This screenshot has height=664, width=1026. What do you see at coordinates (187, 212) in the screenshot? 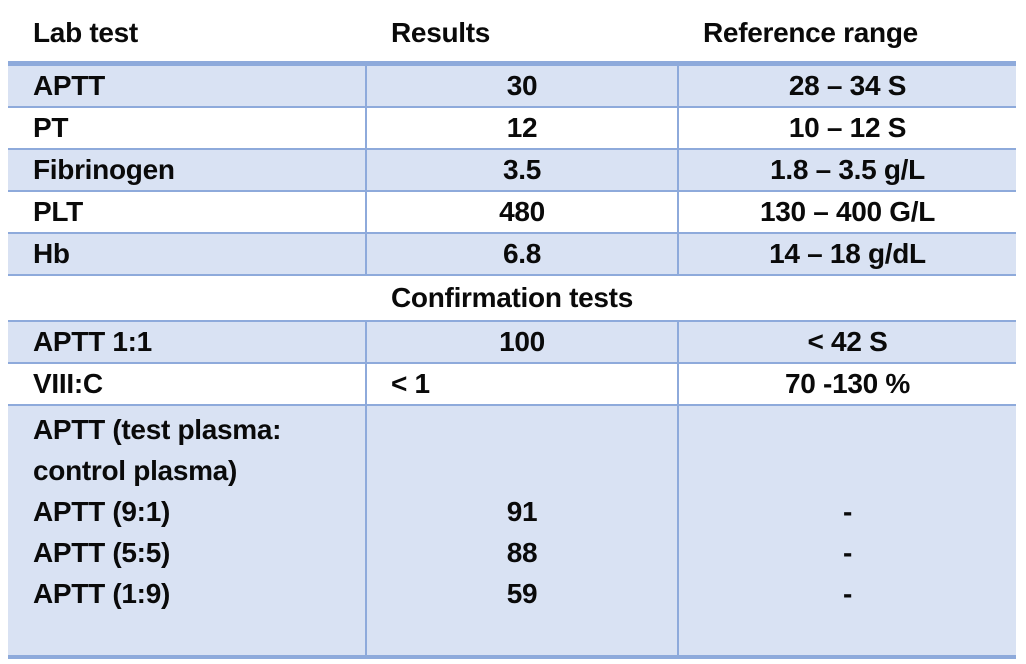
I see `cell-lab-name: PLT` at bounding box center [187, 212].